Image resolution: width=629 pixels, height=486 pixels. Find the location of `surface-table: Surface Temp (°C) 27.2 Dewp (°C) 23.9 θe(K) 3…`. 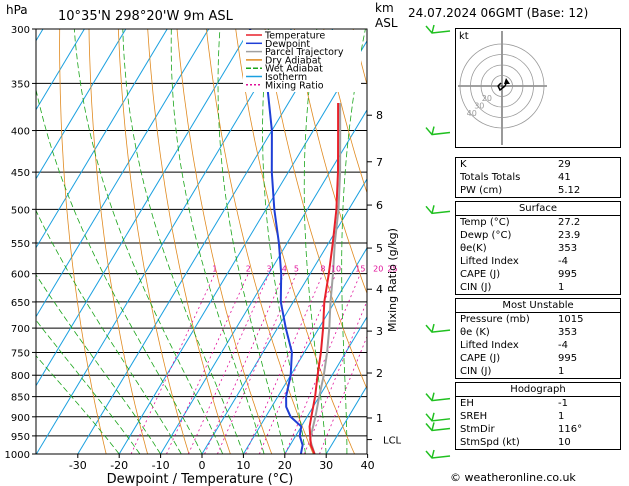

surface-table: Surface Temp (°C) 27.2 Dewp (°C) 23.9 θe(K) 3… is located at coordinates (538, 248).